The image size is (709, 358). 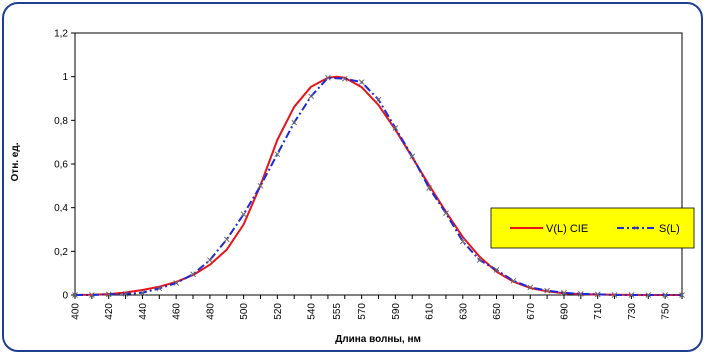 What do you see at coordinates (669, 229) in the screenshot?
I see `legend-label-s: S(L)` at bounding box center [669, 229].